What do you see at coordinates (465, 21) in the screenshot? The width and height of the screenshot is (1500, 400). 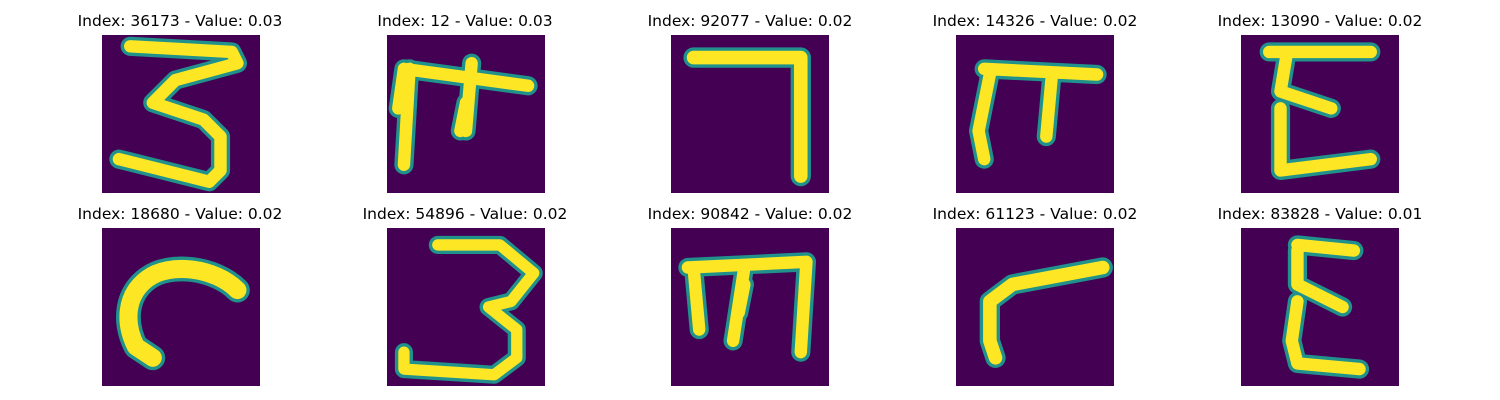 I see `panel-title: Index: 12 - Value: 0.03` at bounding box center [465, 21].